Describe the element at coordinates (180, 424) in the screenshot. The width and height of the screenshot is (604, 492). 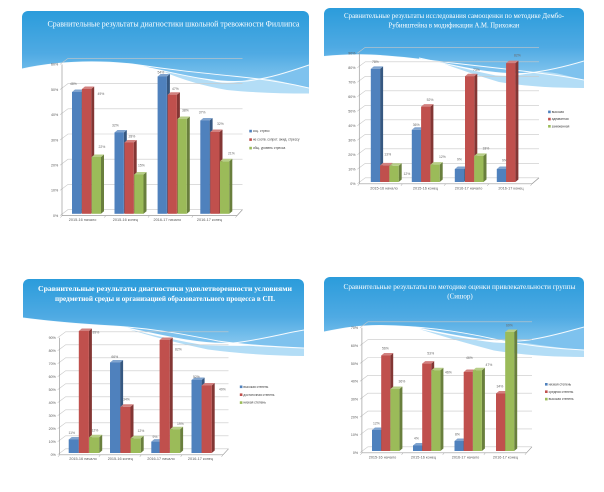
I see `svg-text: 19%` at that location.